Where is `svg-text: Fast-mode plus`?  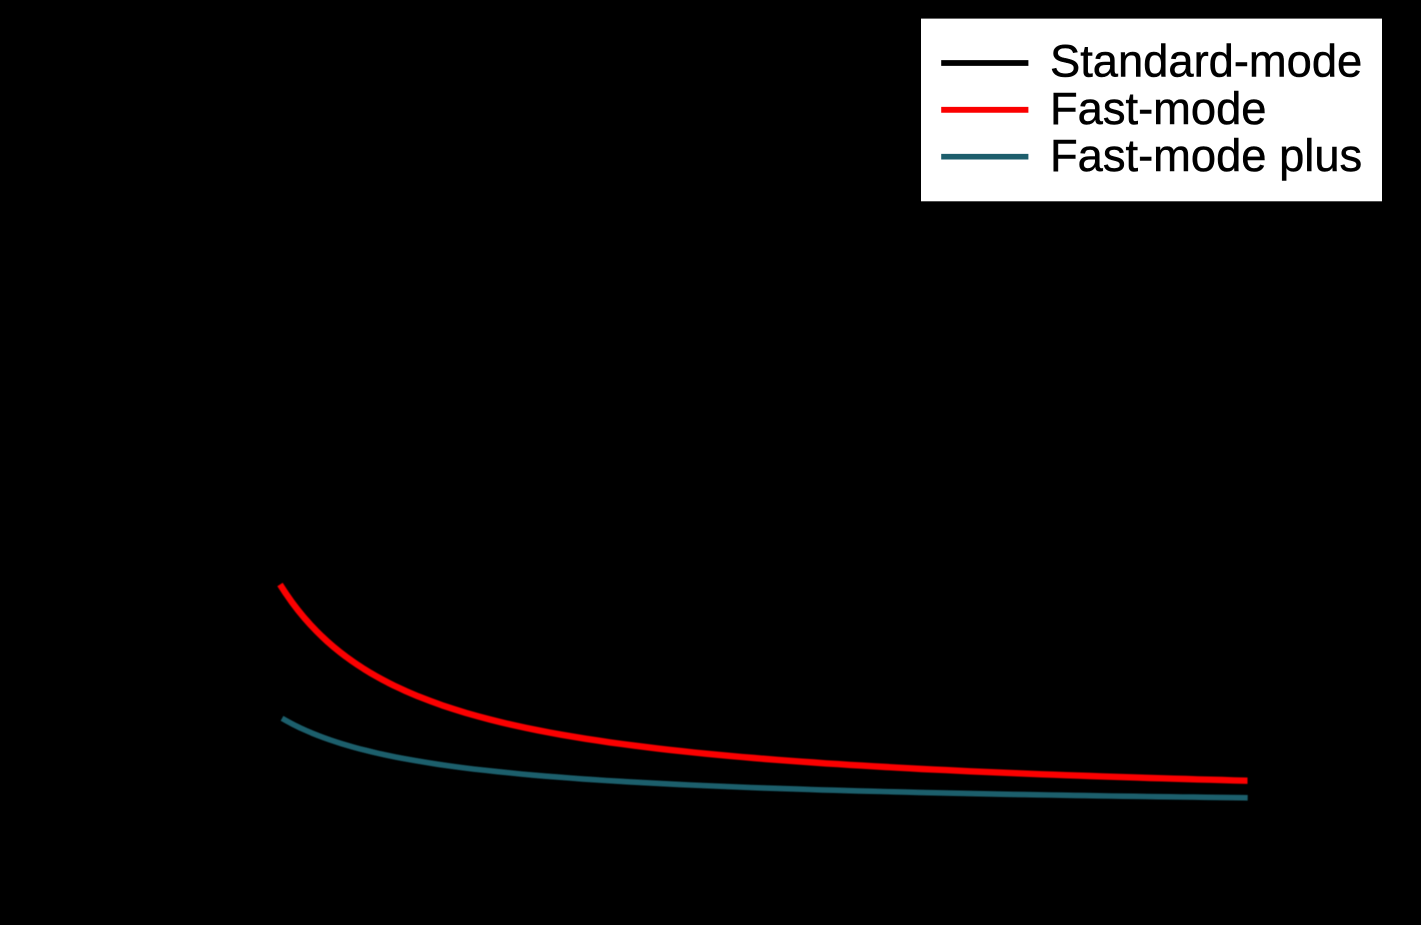 svg-text: Fast-mode plus is located at coordinates (1206, 155).